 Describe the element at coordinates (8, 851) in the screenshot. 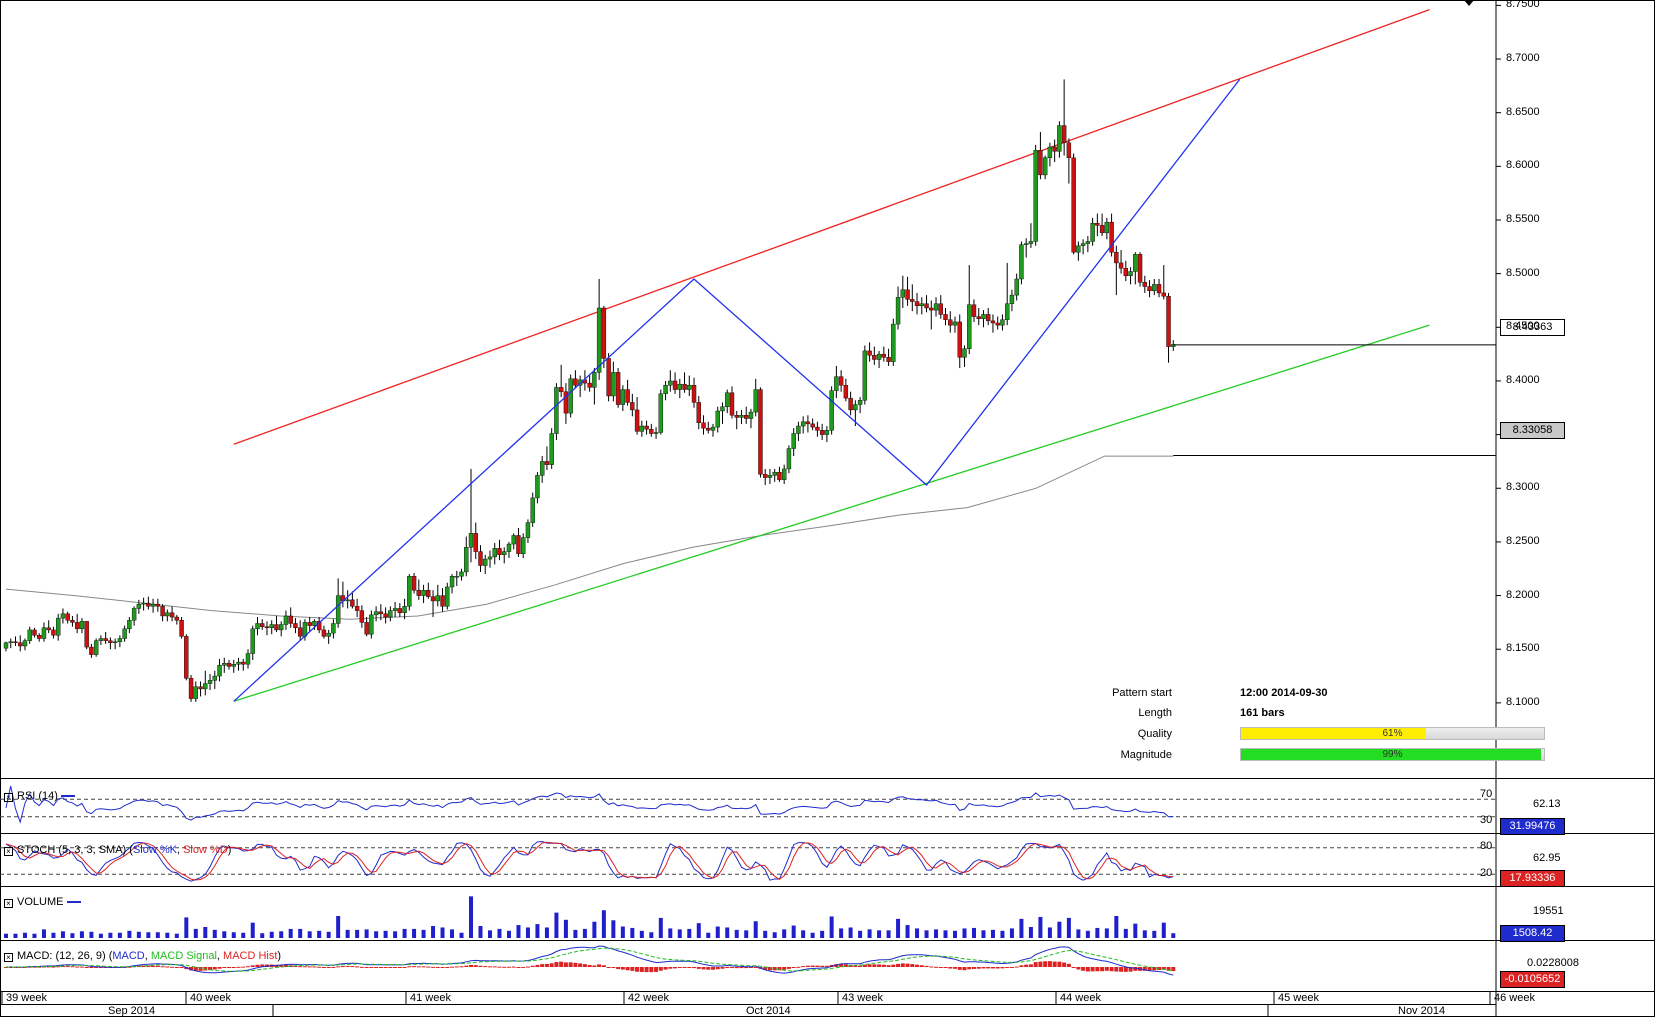

I see `stoch-collapse-icon: ×` at that location.